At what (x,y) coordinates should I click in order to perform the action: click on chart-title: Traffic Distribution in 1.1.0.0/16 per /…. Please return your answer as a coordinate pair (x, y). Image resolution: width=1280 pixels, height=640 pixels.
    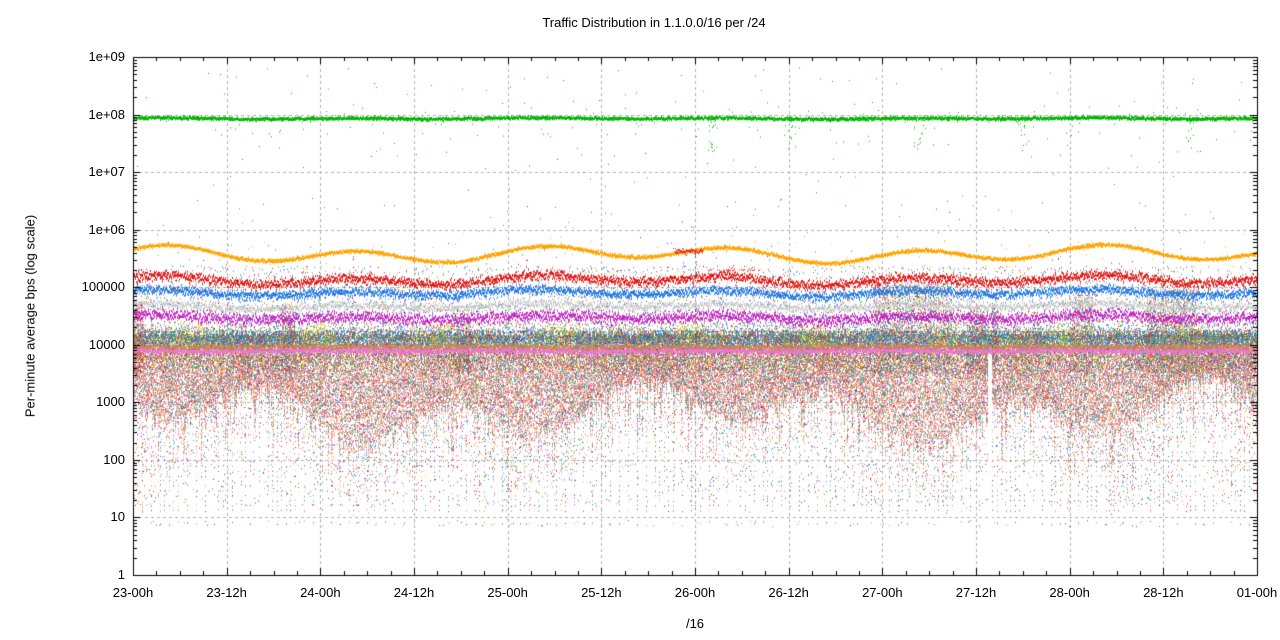
    Looking at the image, I should click on (654, 22).